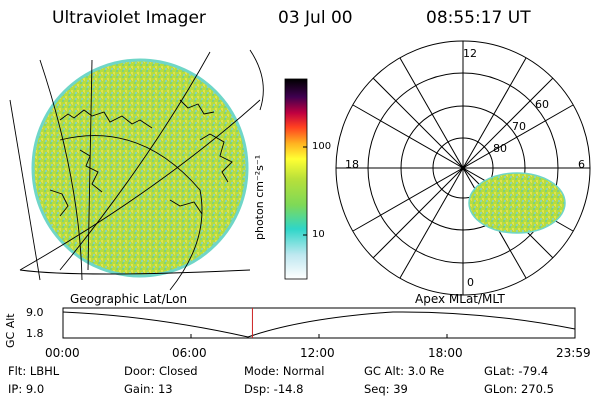  Describe the element at coordinates (517, 203) in the screenshot. I see `aurora-patch` at that location.